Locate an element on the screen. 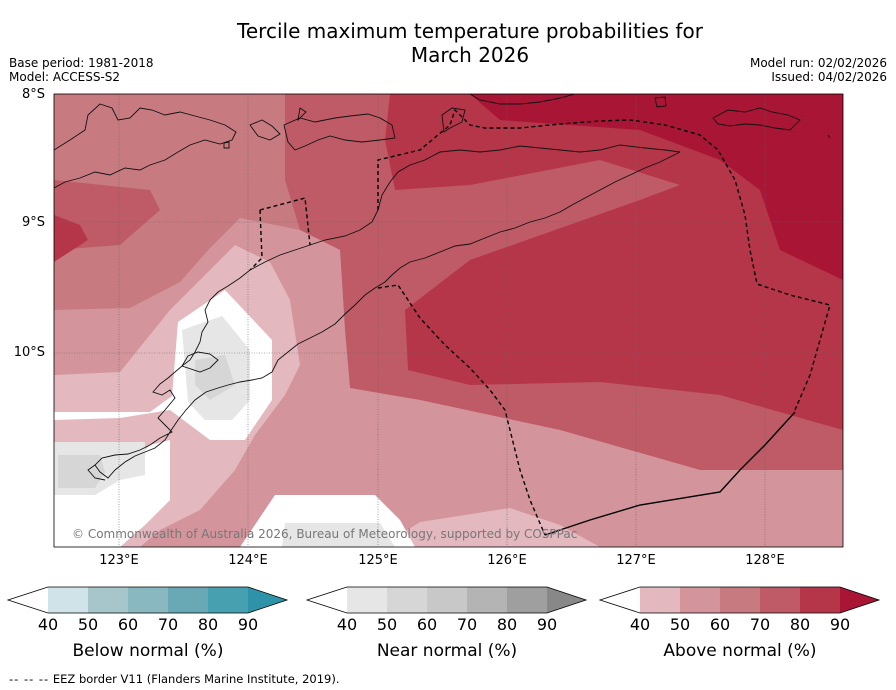 This screenshot has height=690, width=896. above-tick-50: 50 is located at coordinates (680, 624).